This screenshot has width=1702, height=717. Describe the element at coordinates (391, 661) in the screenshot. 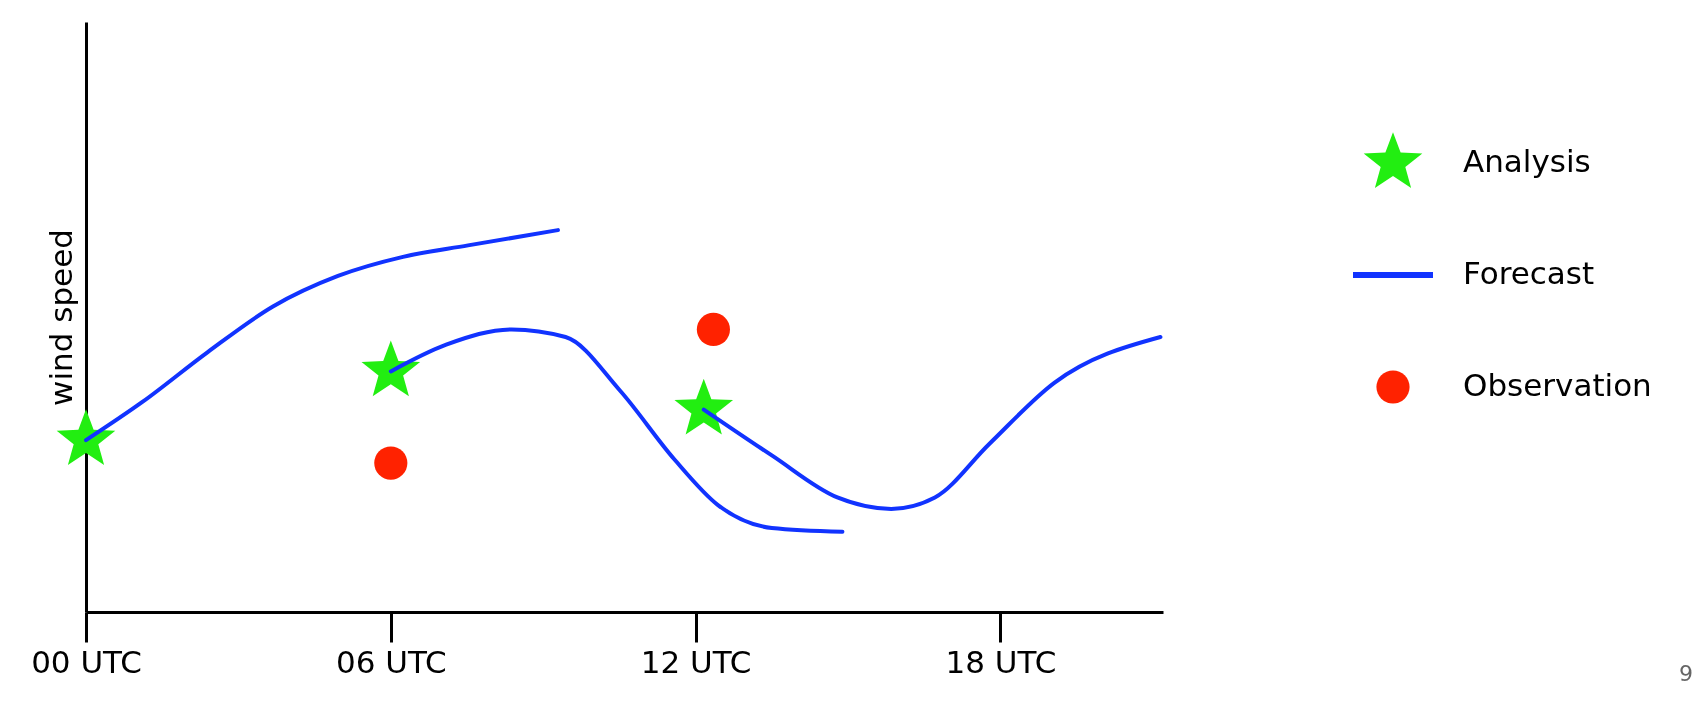

I see `x-tick-label: 06 UTC` at that location.